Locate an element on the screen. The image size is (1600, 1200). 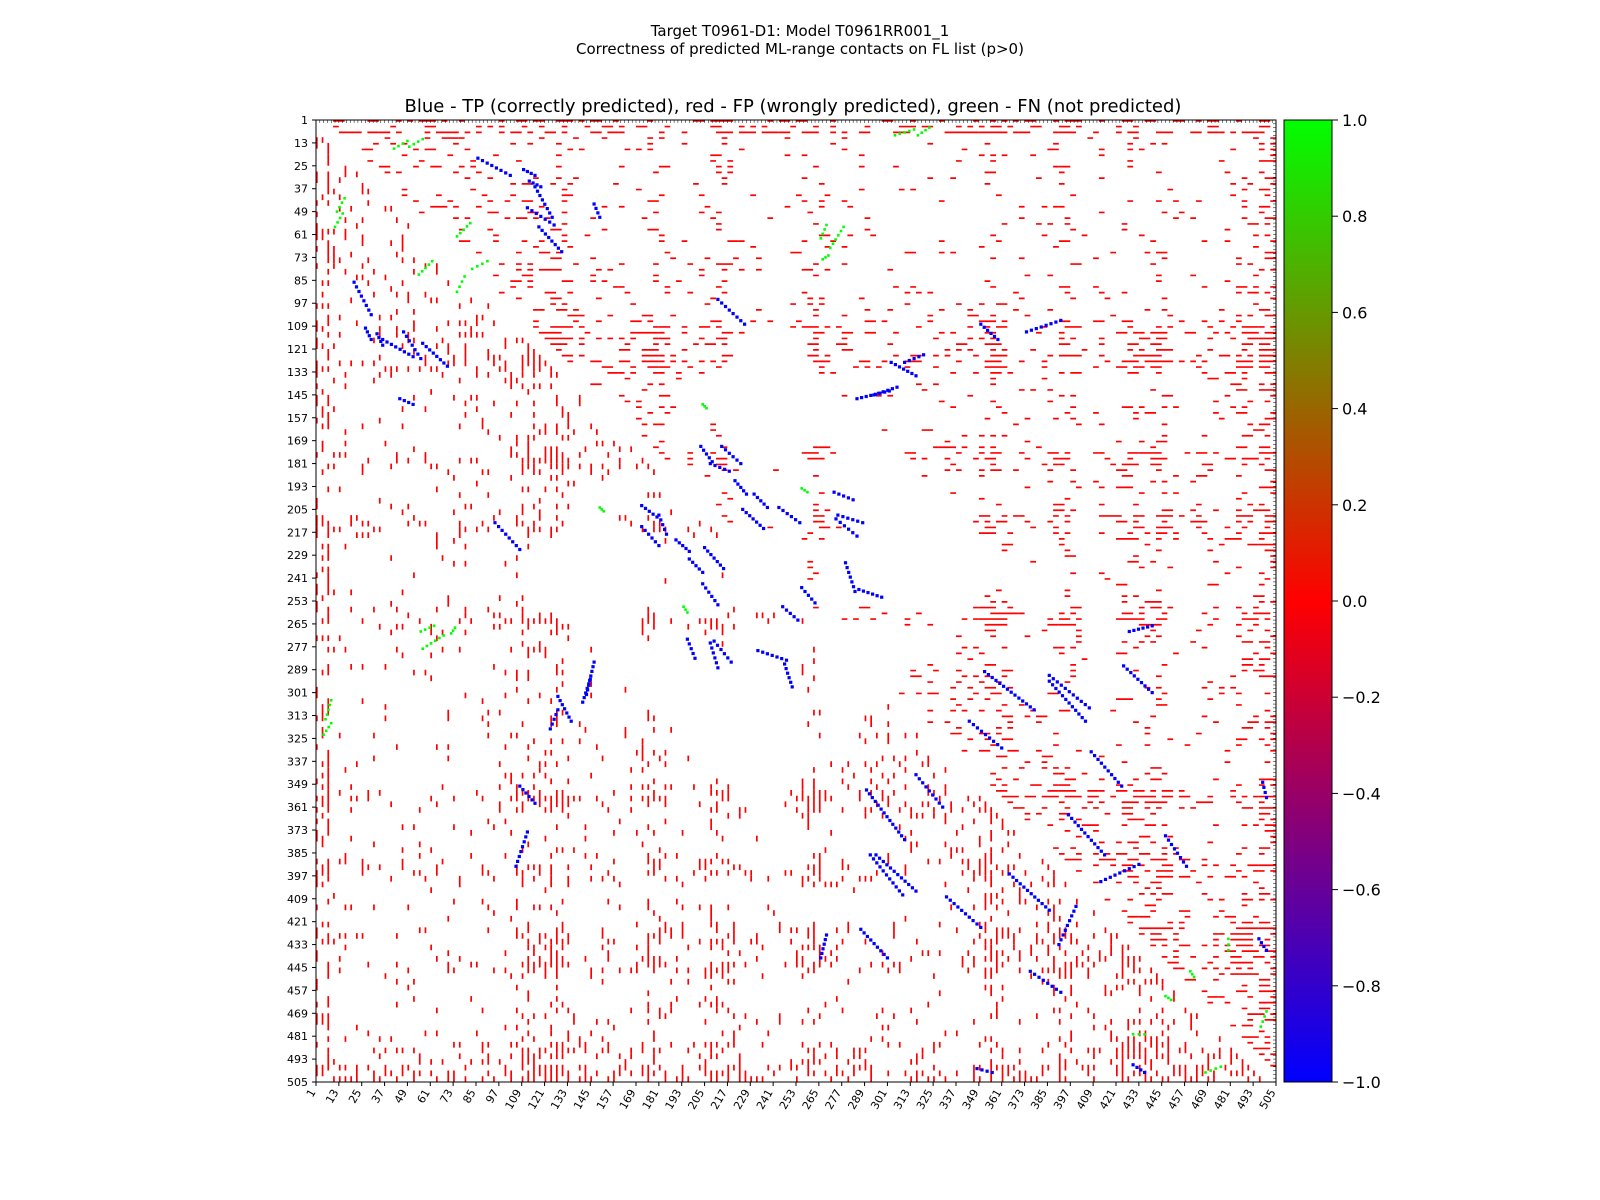
y-tick-label: 421 is located at coordinates (297, 922).